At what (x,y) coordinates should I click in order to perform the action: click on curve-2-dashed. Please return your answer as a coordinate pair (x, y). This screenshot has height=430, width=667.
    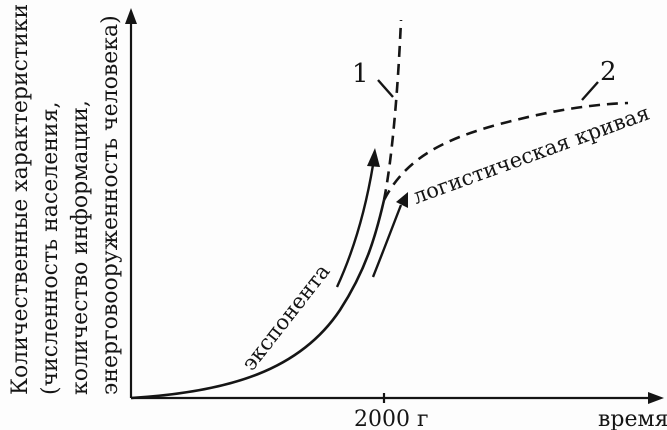
    Looking at the image, I should click on (505, 151).